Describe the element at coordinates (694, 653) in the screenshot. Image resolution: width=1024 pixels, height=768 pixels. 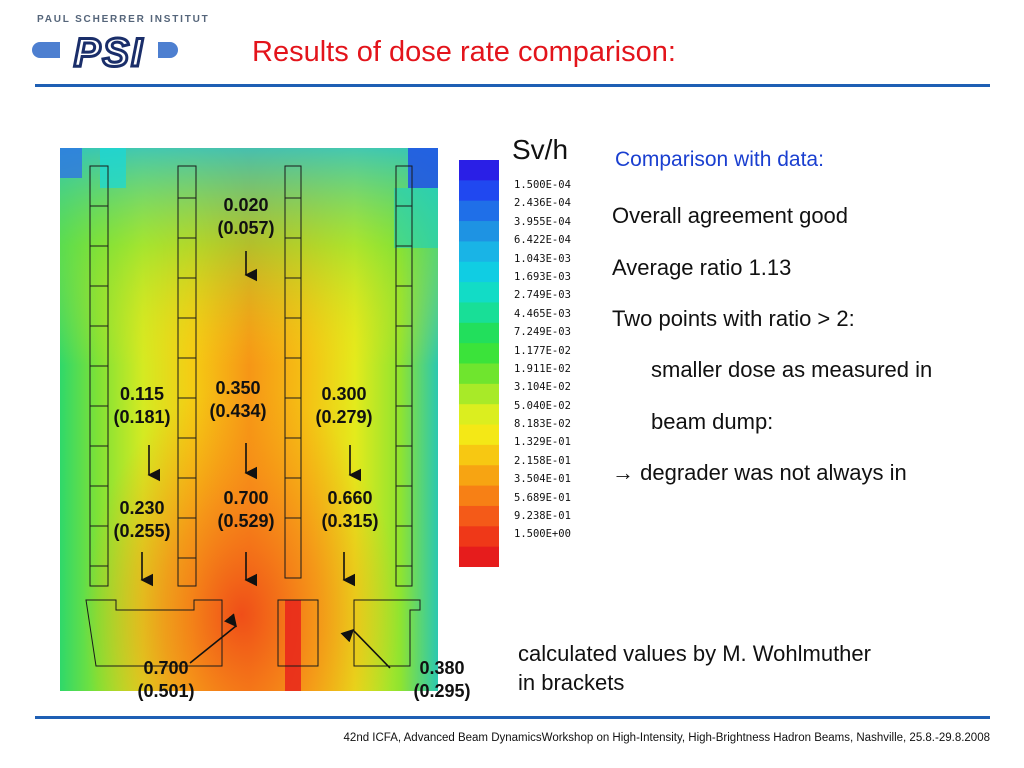
I see `note-line-1: calculated values by M. Wohlmuther` at that location.